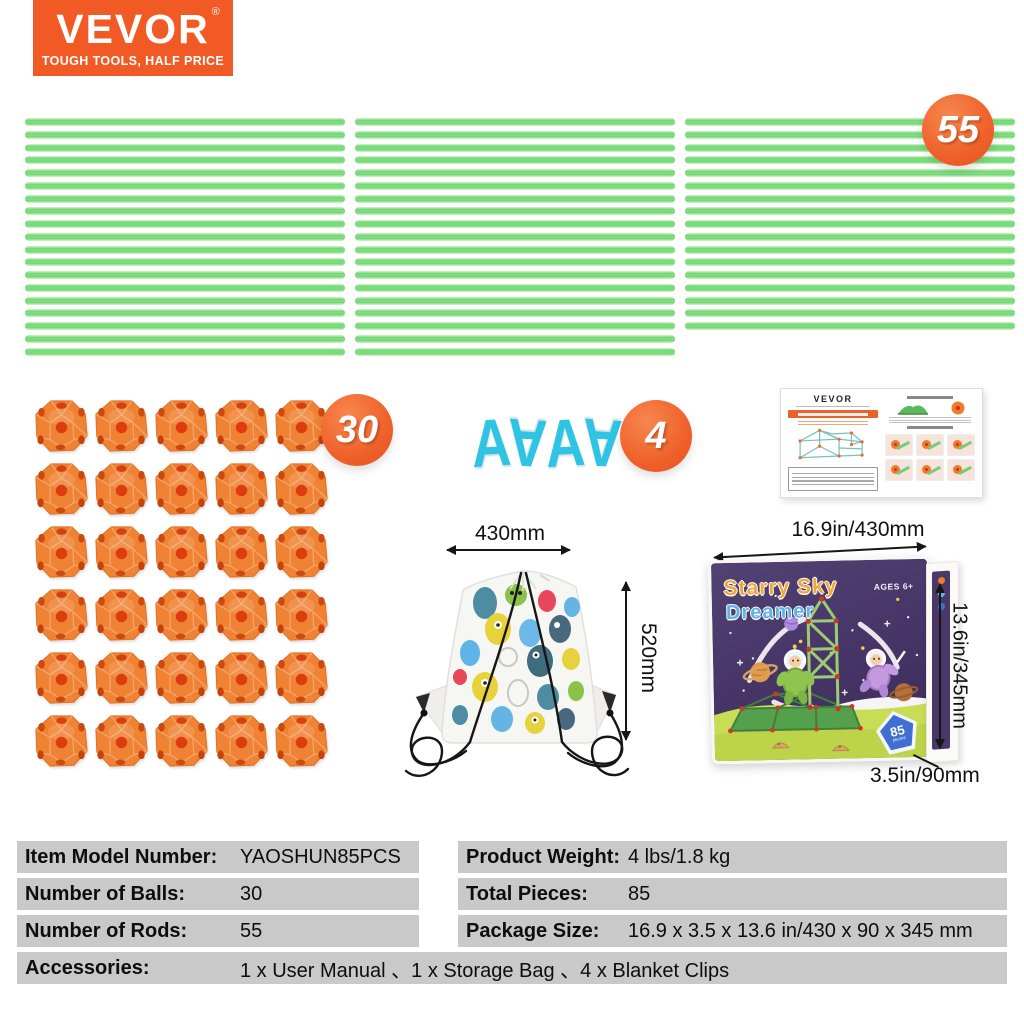 The width and height of the screenshot is (1024, 1024). I want to click on spec-value: 4 lbs/1.8 kg, so click(679, 856).